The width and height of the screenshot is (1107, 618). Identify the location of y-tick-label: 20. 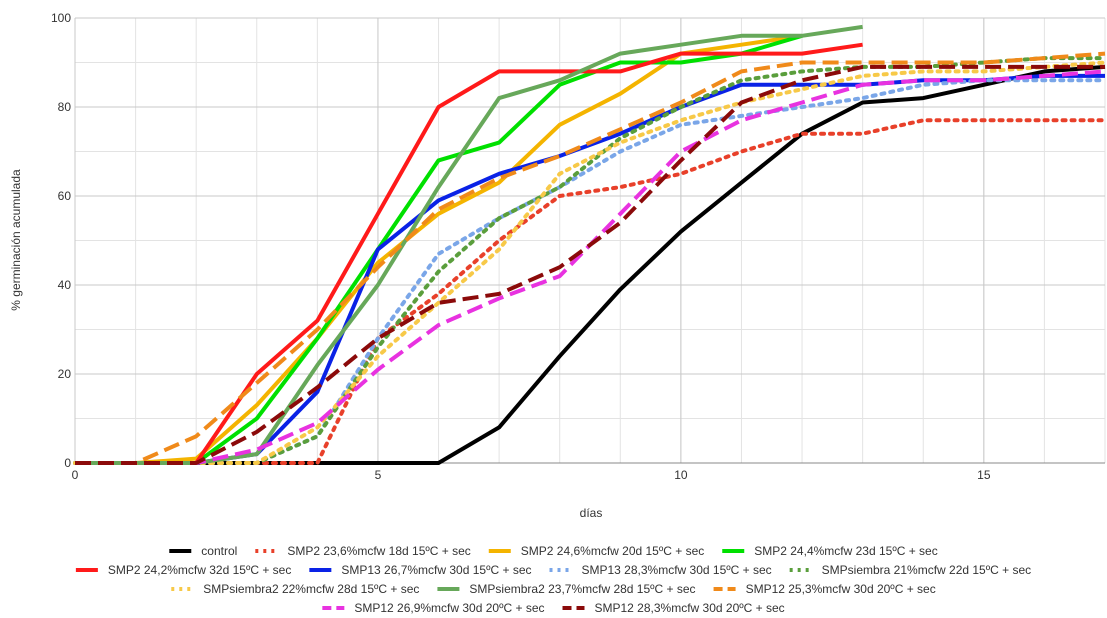
(65, 374).